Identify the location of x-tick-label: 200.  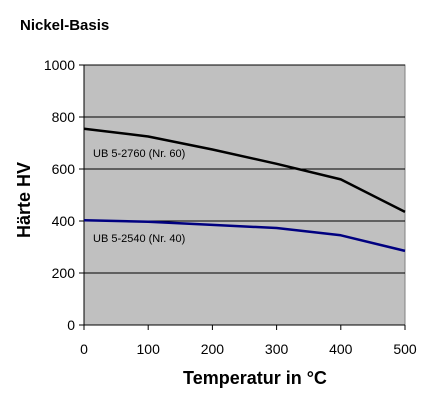
(213, 349).